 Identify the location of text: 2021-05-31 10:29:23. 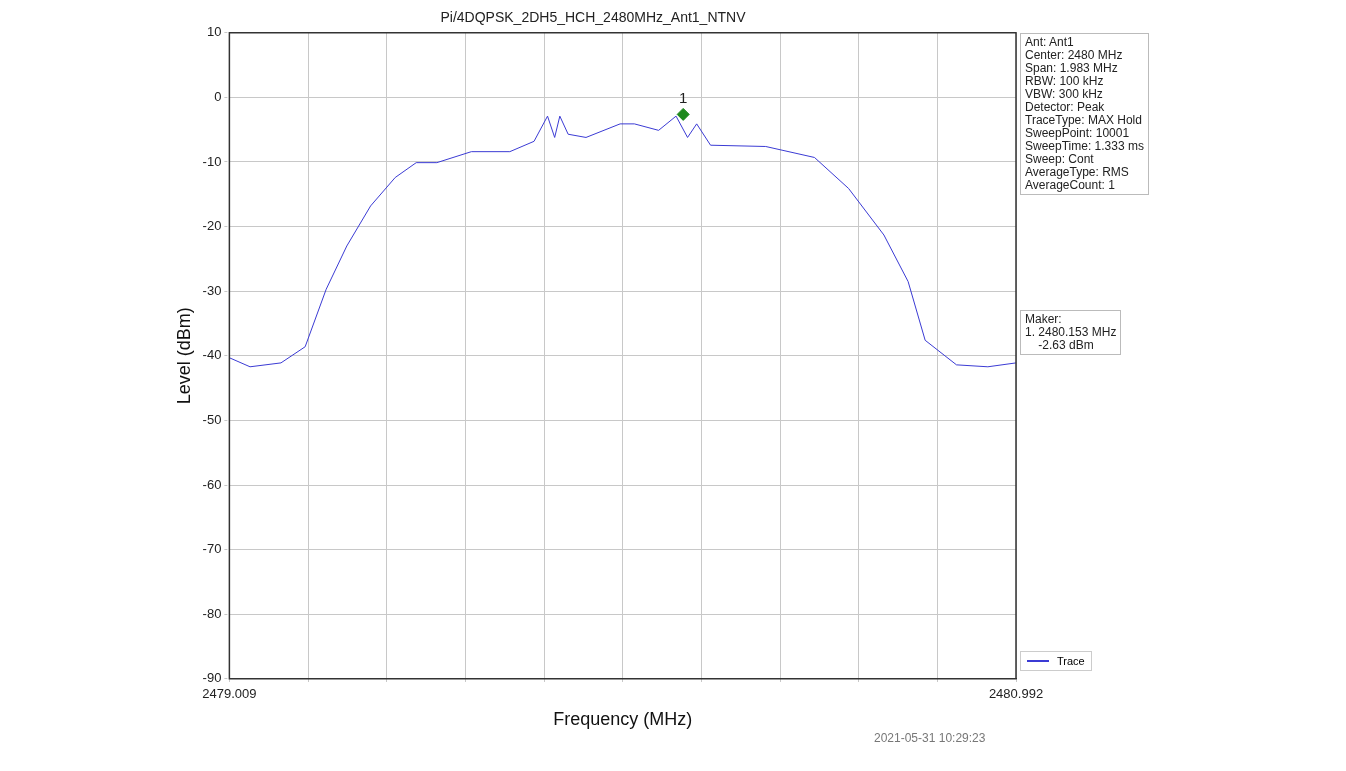
(930, 737).